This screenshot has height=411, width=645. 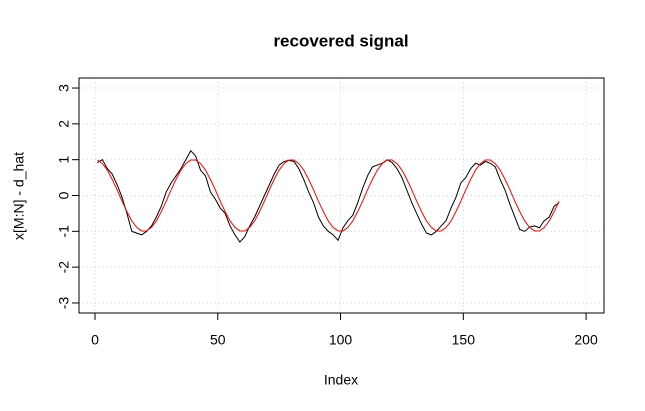 What do you see at coordinates (464, 340) in the screenshot?
I see `x-tick-label: 150` at bounding box center [464, 340].